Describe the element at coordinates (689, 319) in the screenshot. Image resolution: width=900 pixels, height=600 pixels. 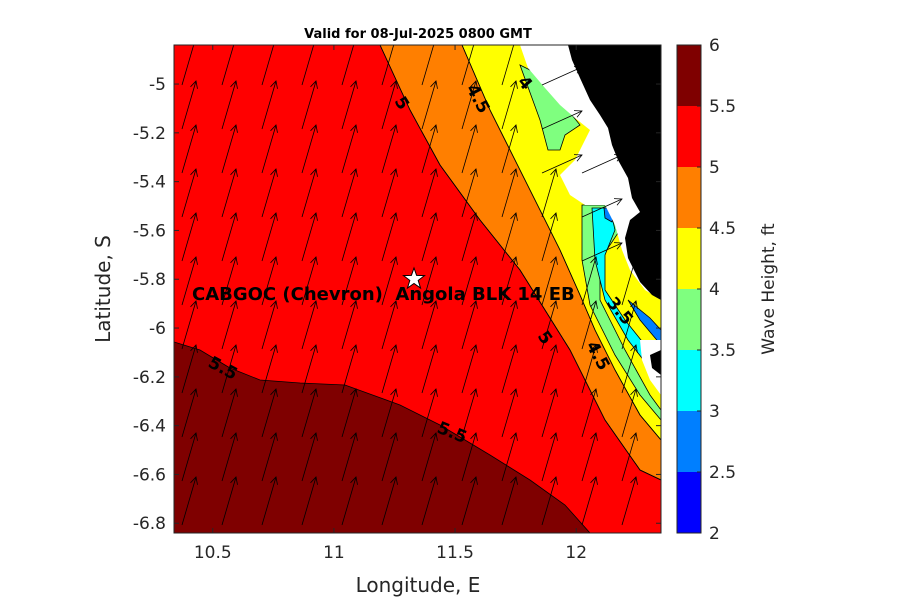
I see `colorbar-segment` at that location.